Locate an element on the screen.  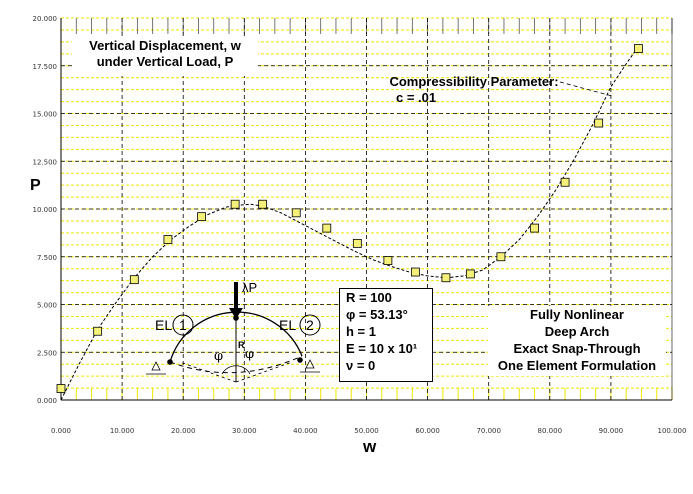
x-tick-label: 20.000 is located at coordinates (183, 431).